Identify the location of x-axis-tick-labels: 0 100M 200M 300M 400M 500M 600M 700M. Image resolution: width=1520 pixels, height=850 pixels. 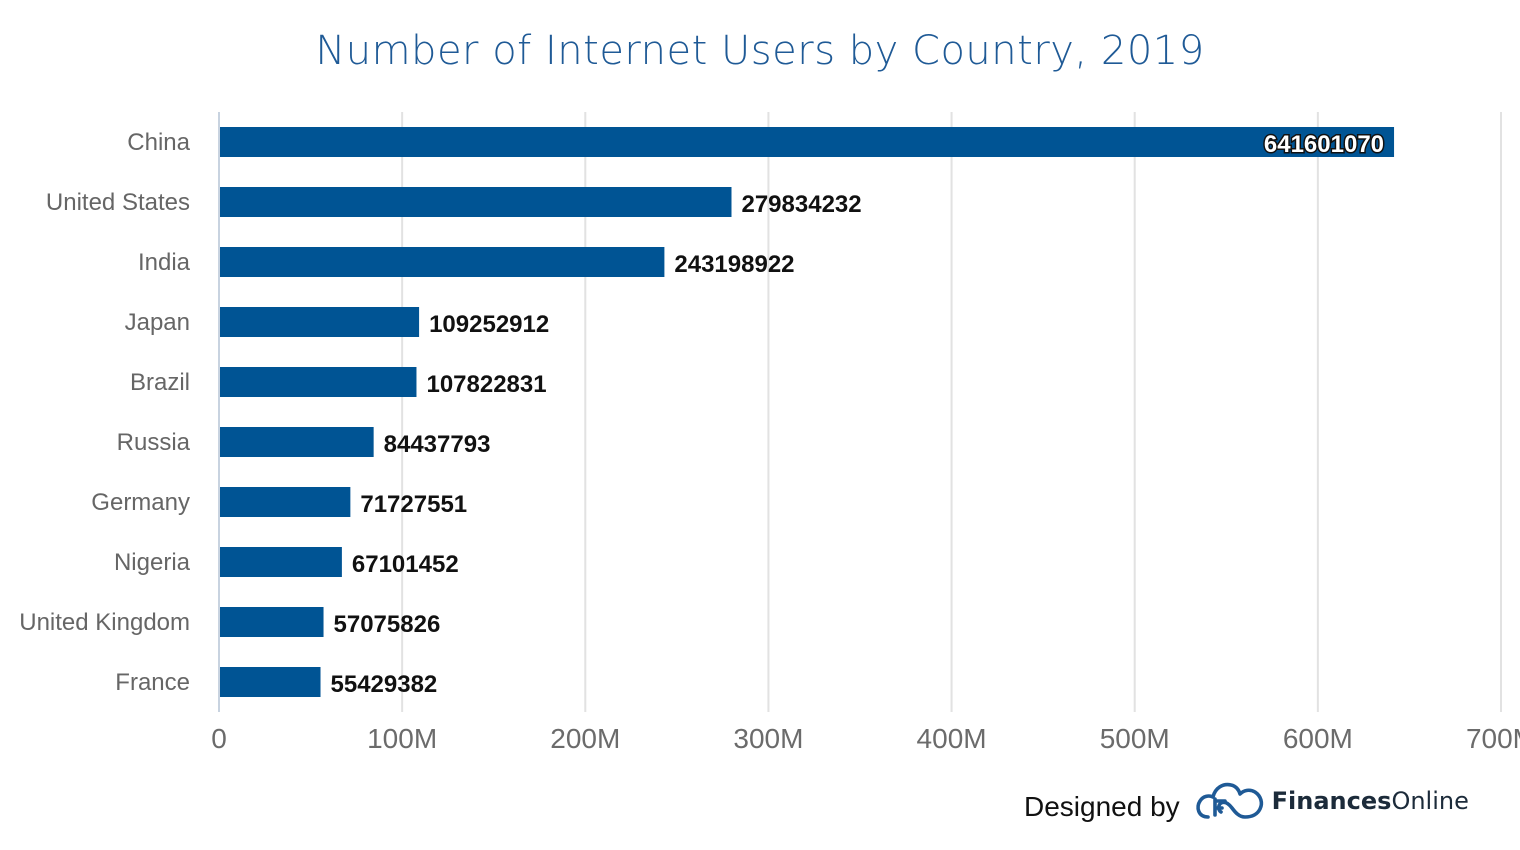
(865, 738).